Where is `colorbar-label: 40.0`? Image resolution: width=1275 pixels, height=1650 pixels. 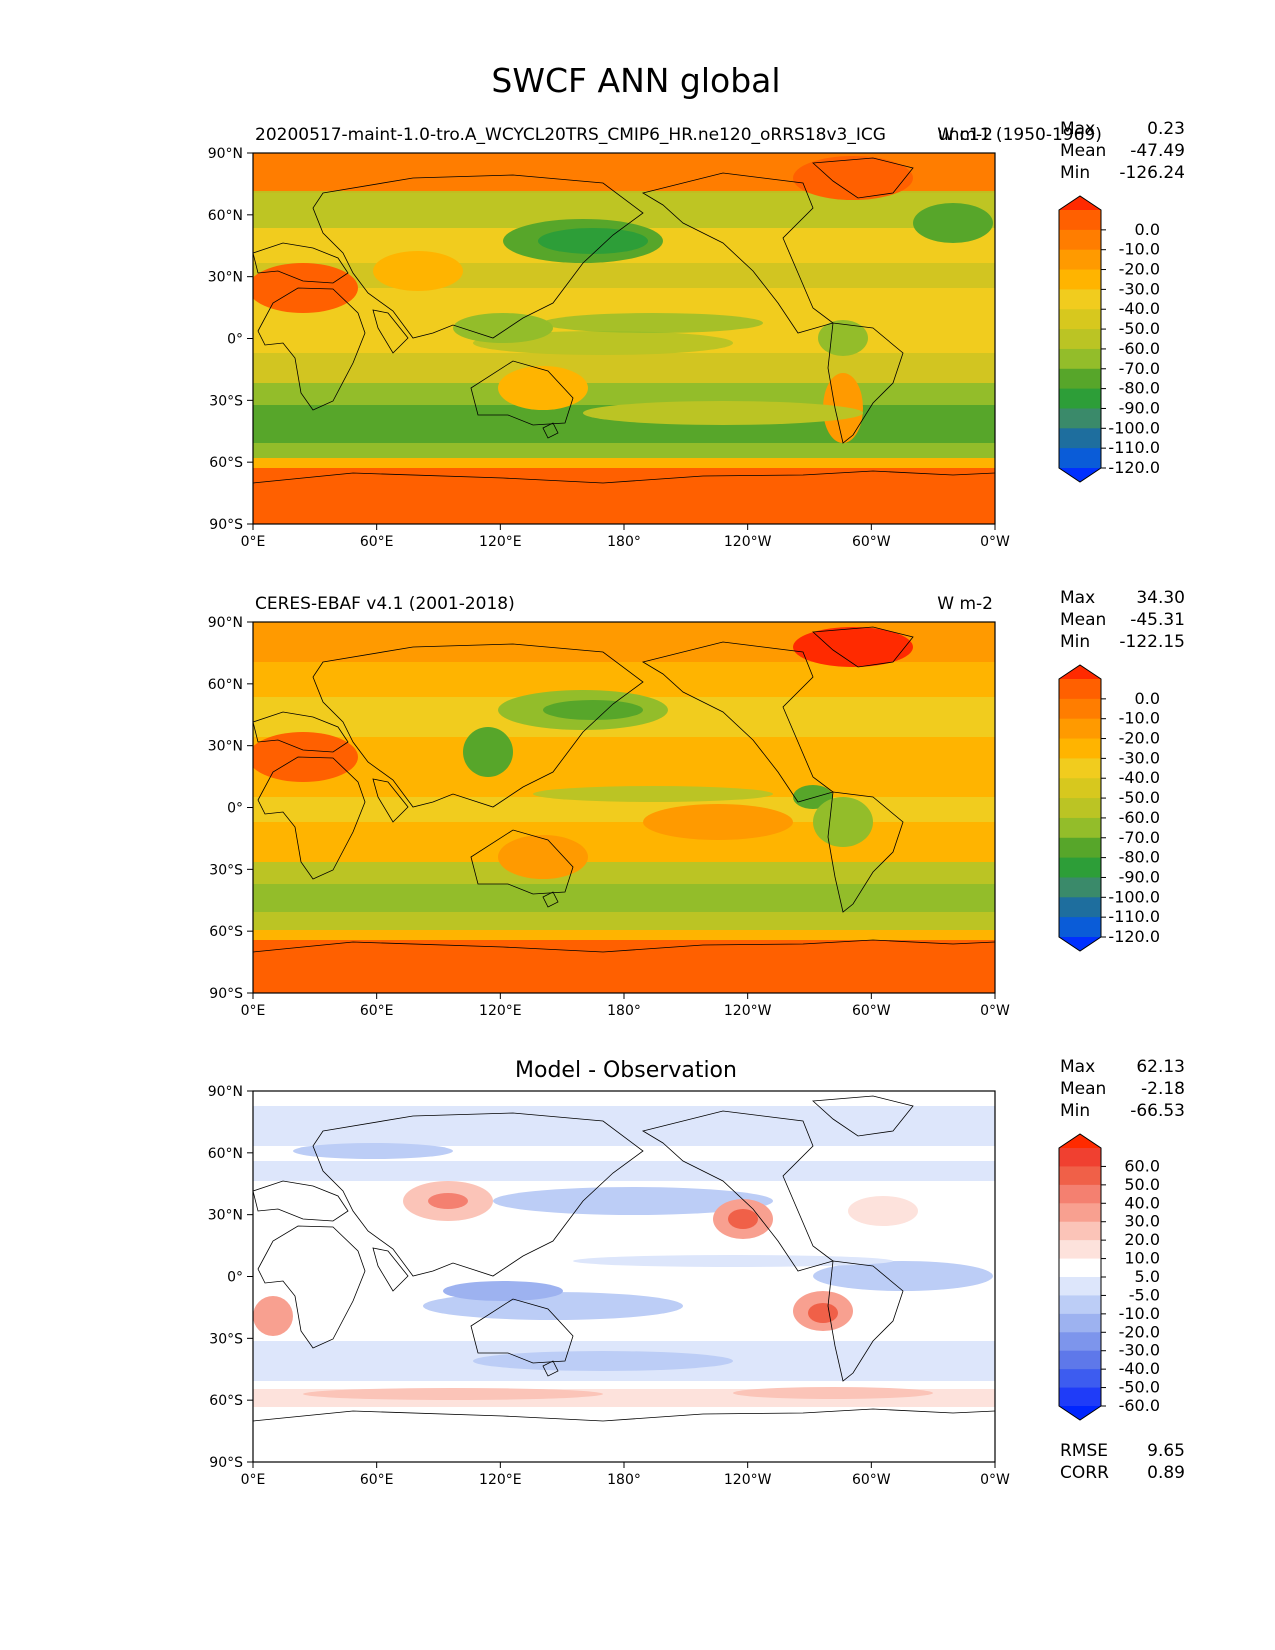 colorbar-label: 40.0 is located at coordinates (1142, 1202).